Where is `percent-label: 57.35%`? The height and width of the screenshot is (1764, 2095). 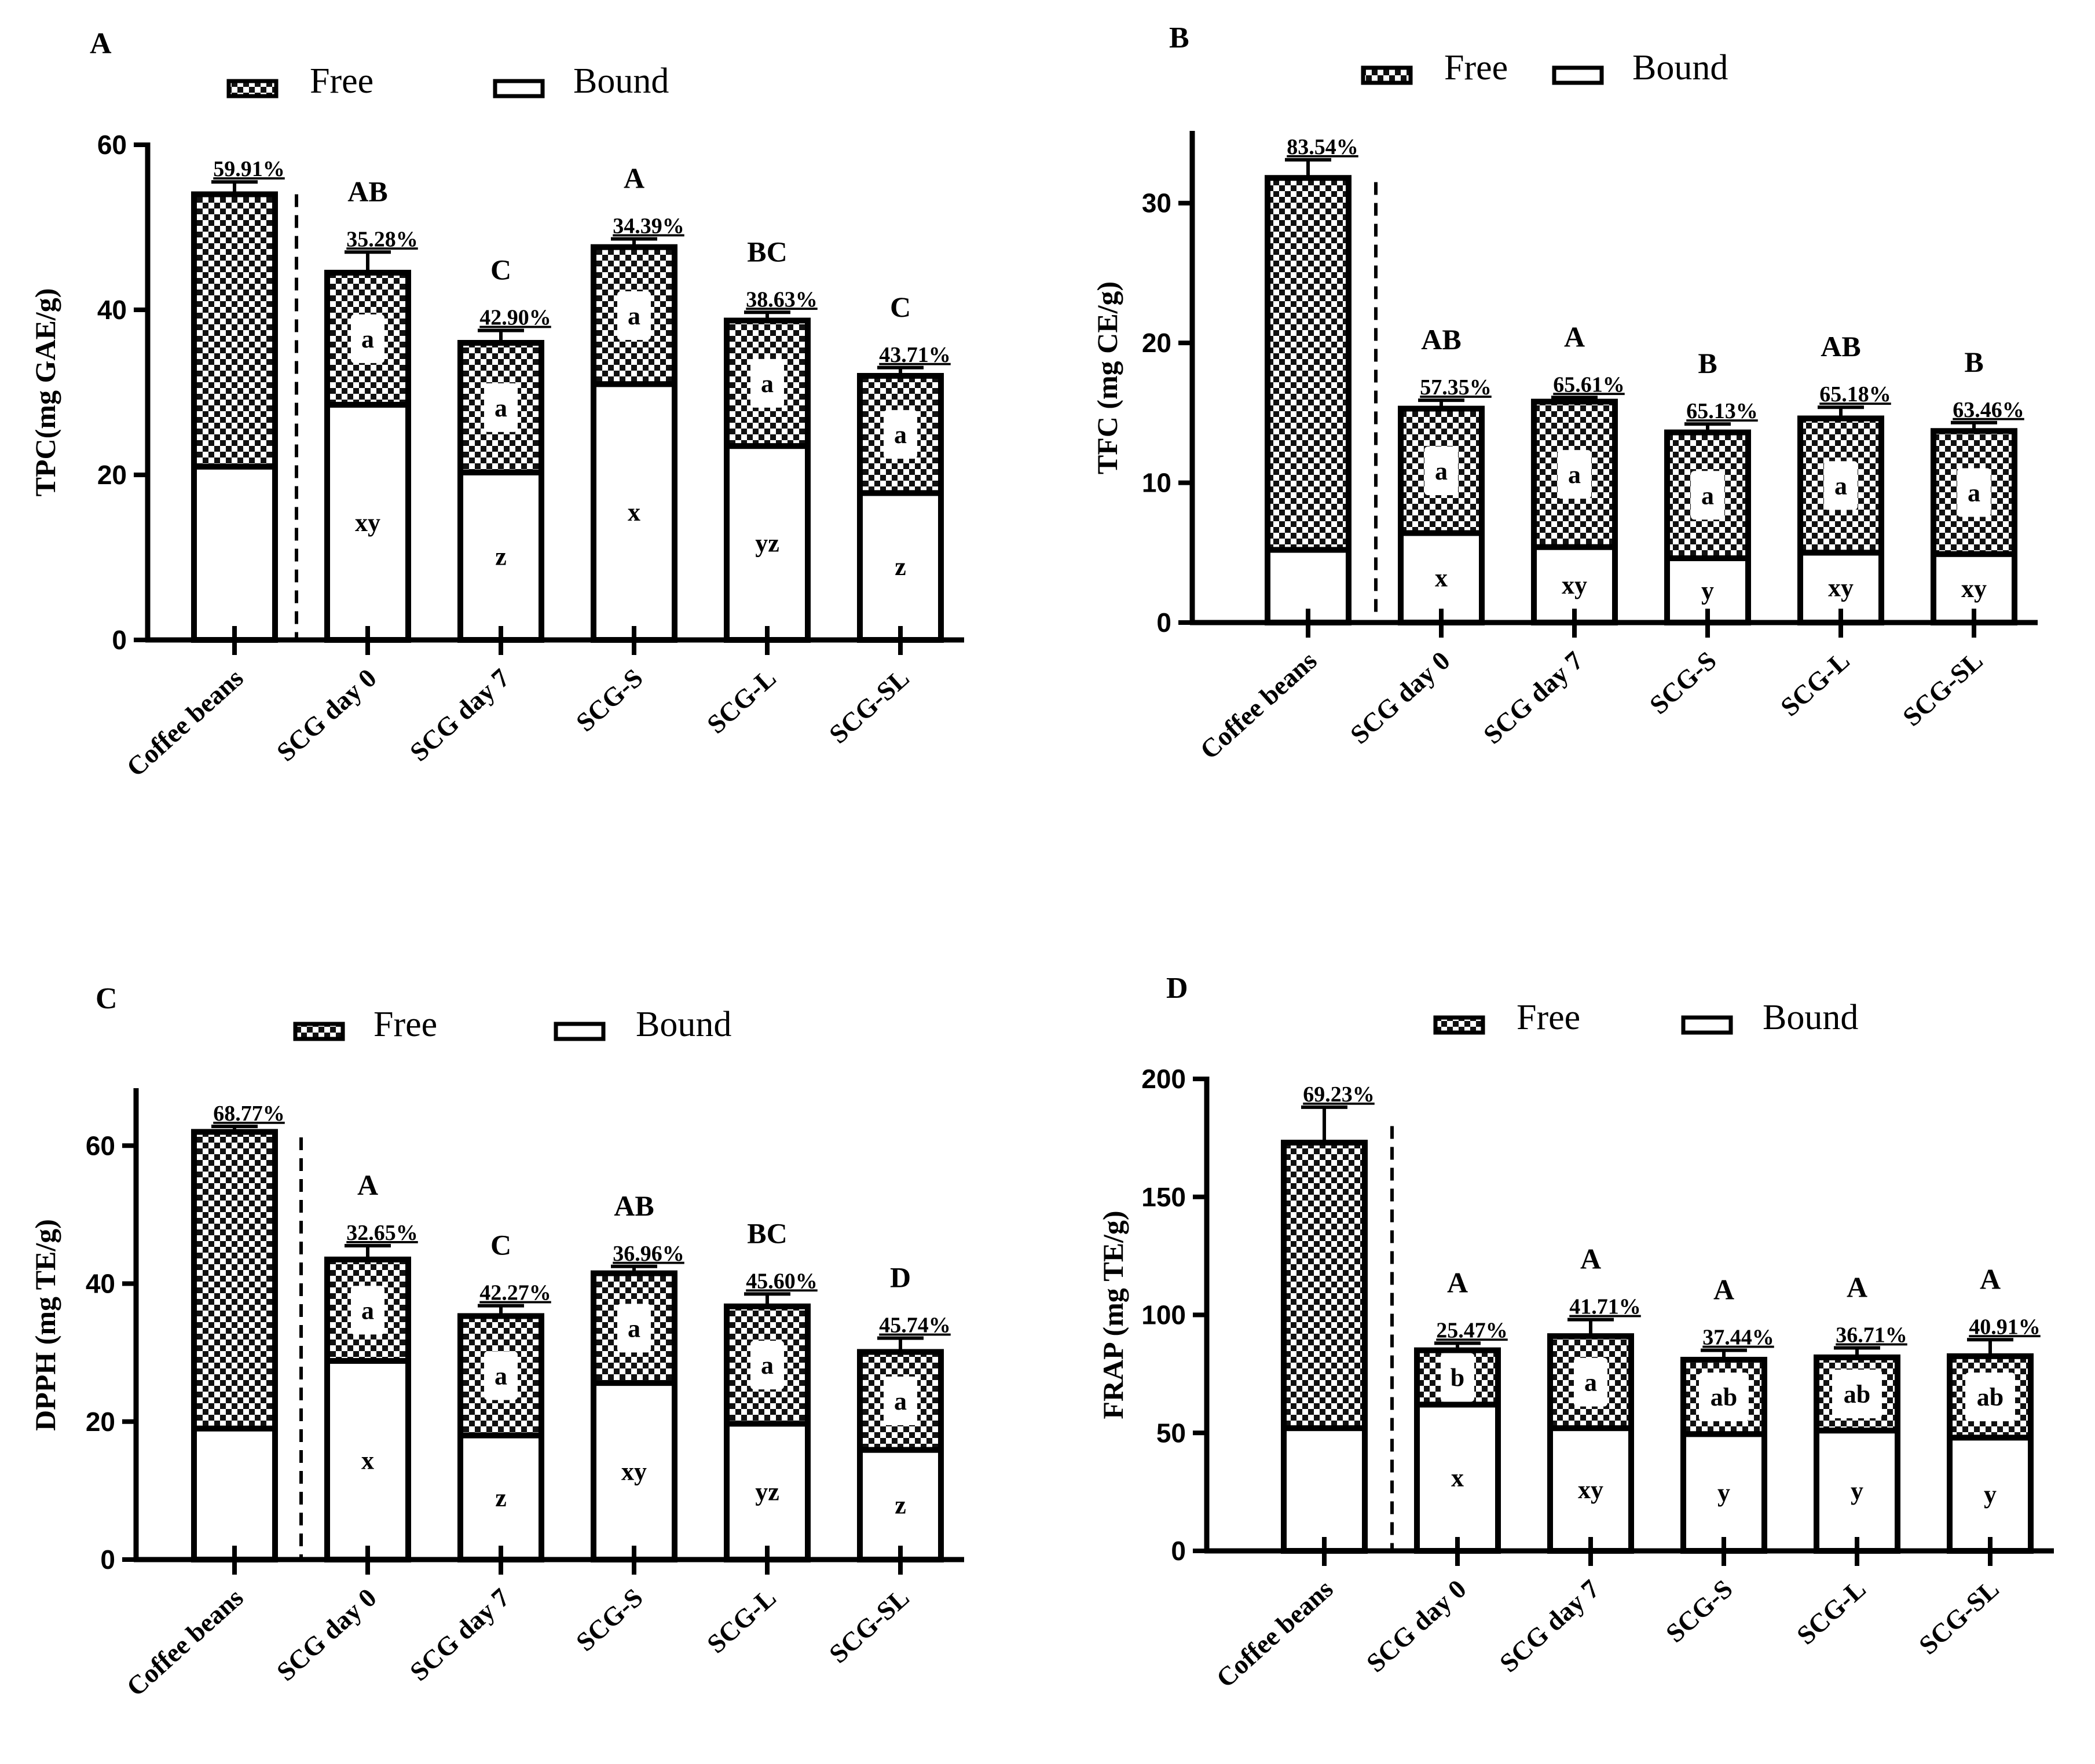
percent-label: 57.35% is located at coordinates (1456, 388).